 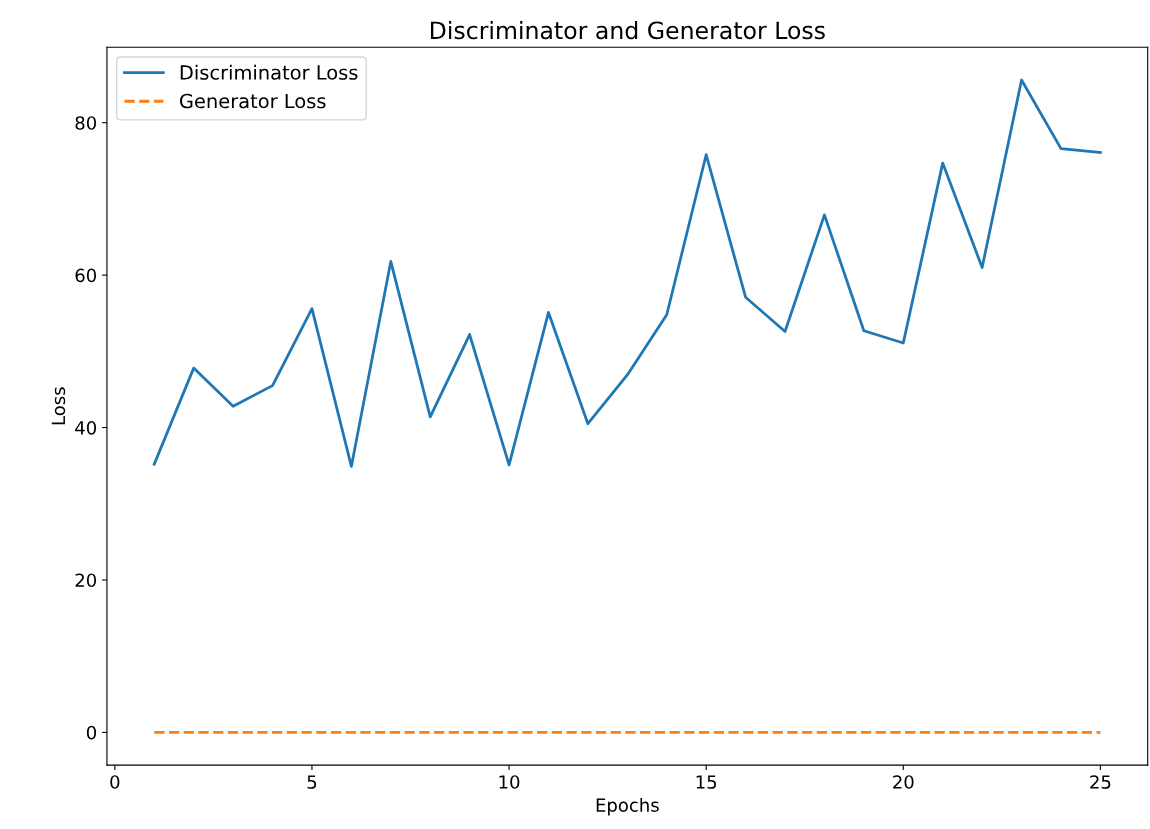 I want to click on x-tick-label: 0, so click(x=115, y=782).